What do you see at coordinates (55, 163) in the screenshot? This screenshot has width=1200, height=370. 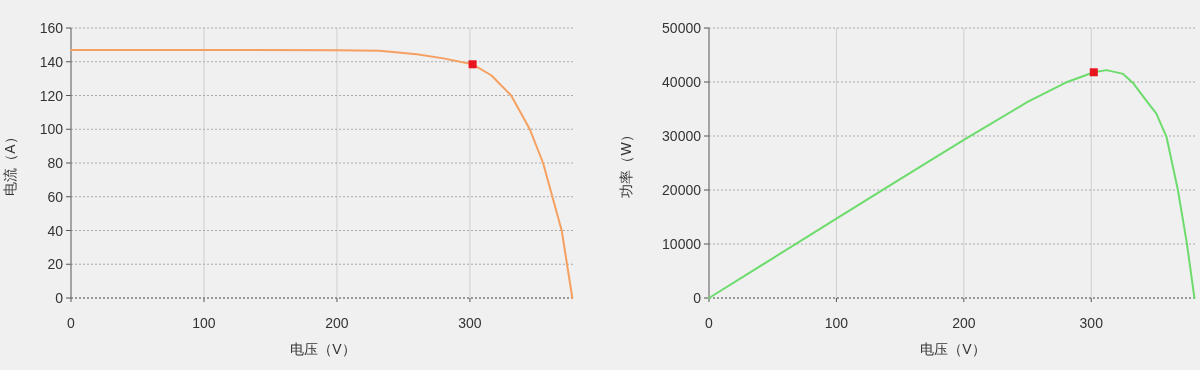 I see `y-tick-label: 80` at bounding box center [55, 163].